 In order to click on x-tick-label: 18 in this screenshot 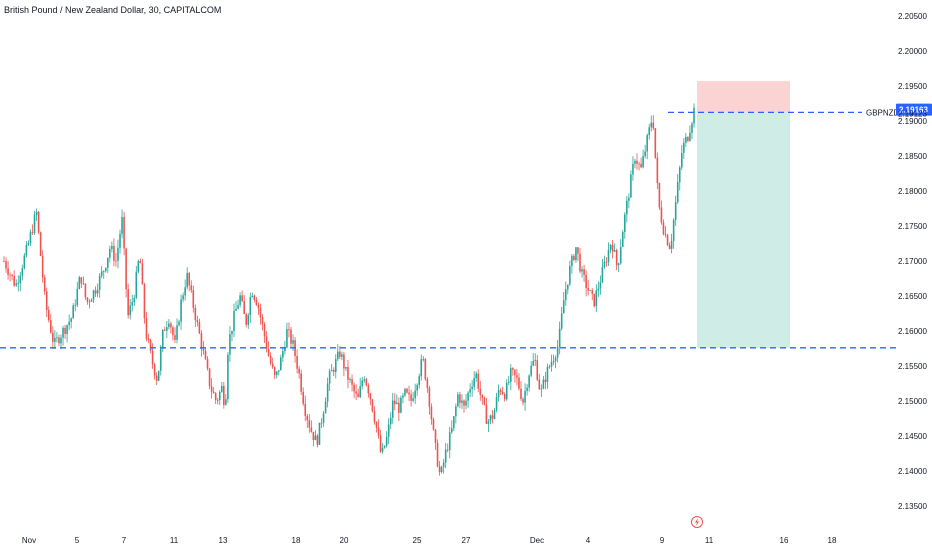, I will do `click(832, 540)`.